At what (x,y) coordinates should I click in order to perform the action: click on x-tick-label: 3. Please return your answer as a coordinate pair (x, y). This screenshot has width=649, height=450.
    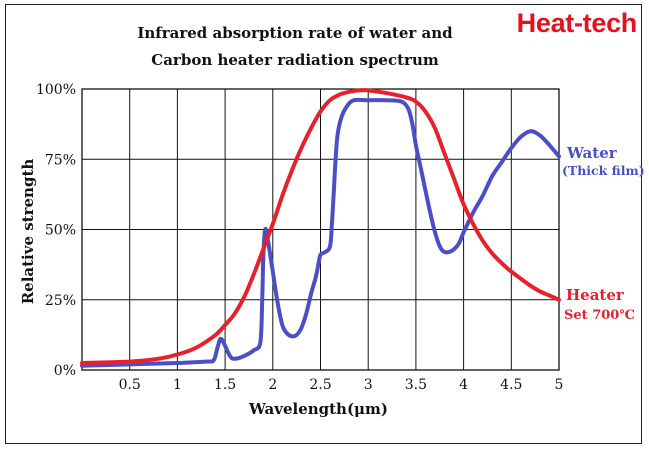
    Looking at the image, I should click on (368, 385).